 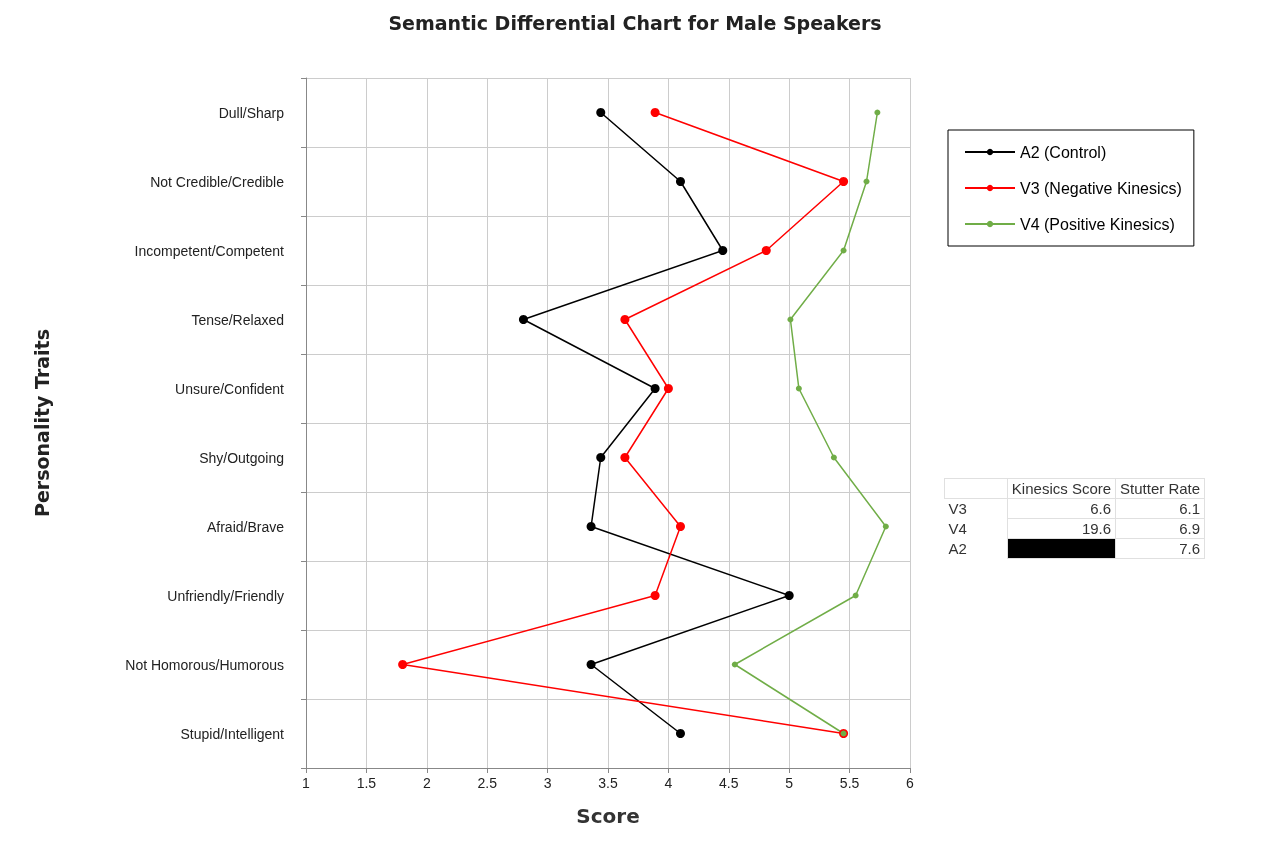 What do you see at coordinates (1160, 488) in the screenshot?
I see `text: Stutter Rate` at bounding box center [1160, 488].